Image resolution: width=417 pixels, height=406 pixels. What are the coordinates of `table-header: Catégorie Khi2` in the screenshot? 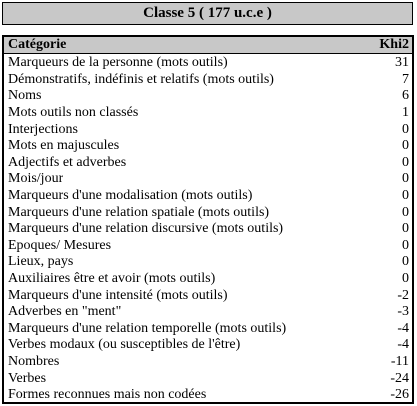 It's located at (208, 45).